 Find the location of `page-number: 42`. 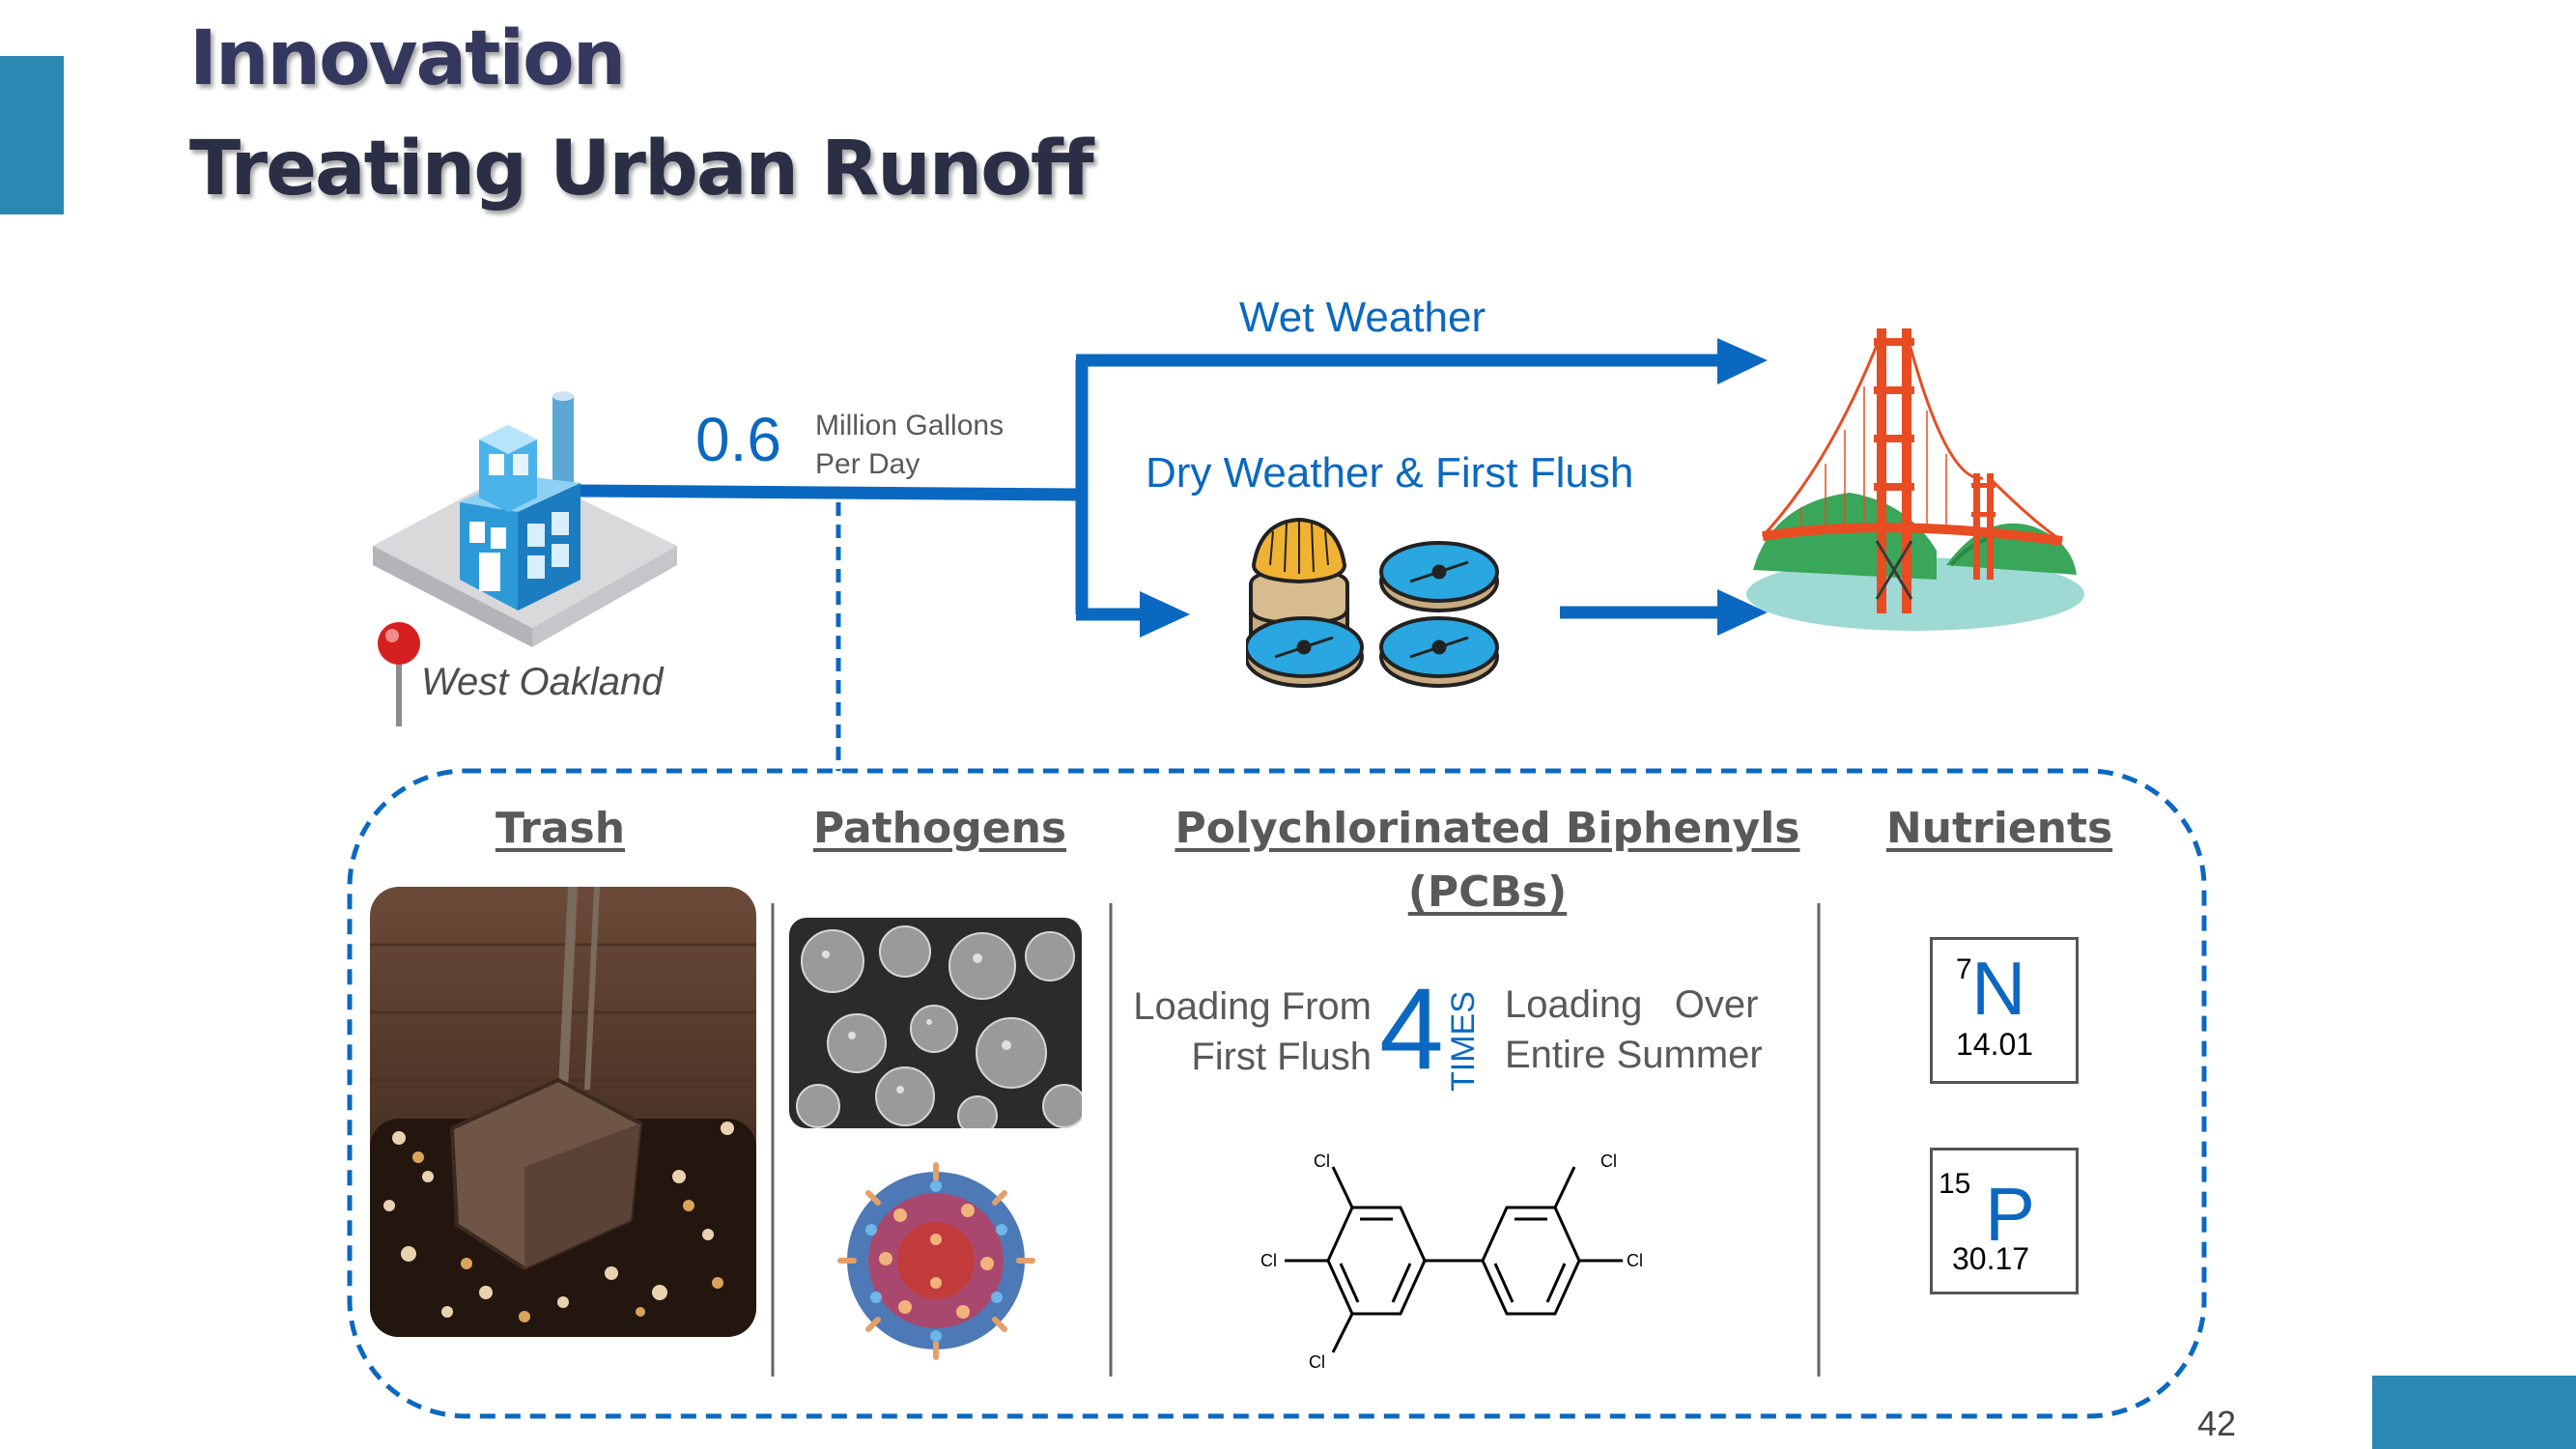

page-number: 42 is located at coordinates (2217, 1423).